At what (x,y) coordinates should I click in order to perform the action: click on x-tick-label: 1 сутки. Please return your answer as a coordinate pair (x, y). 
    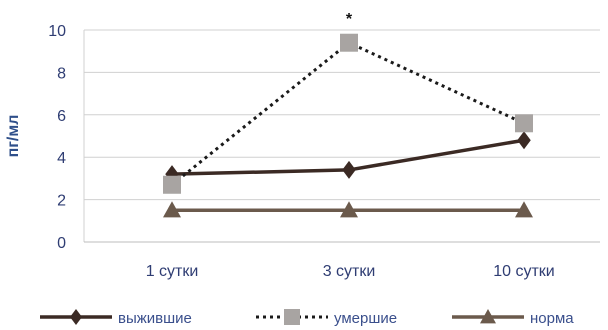
    Looking at the image, I should click on (172, 271).